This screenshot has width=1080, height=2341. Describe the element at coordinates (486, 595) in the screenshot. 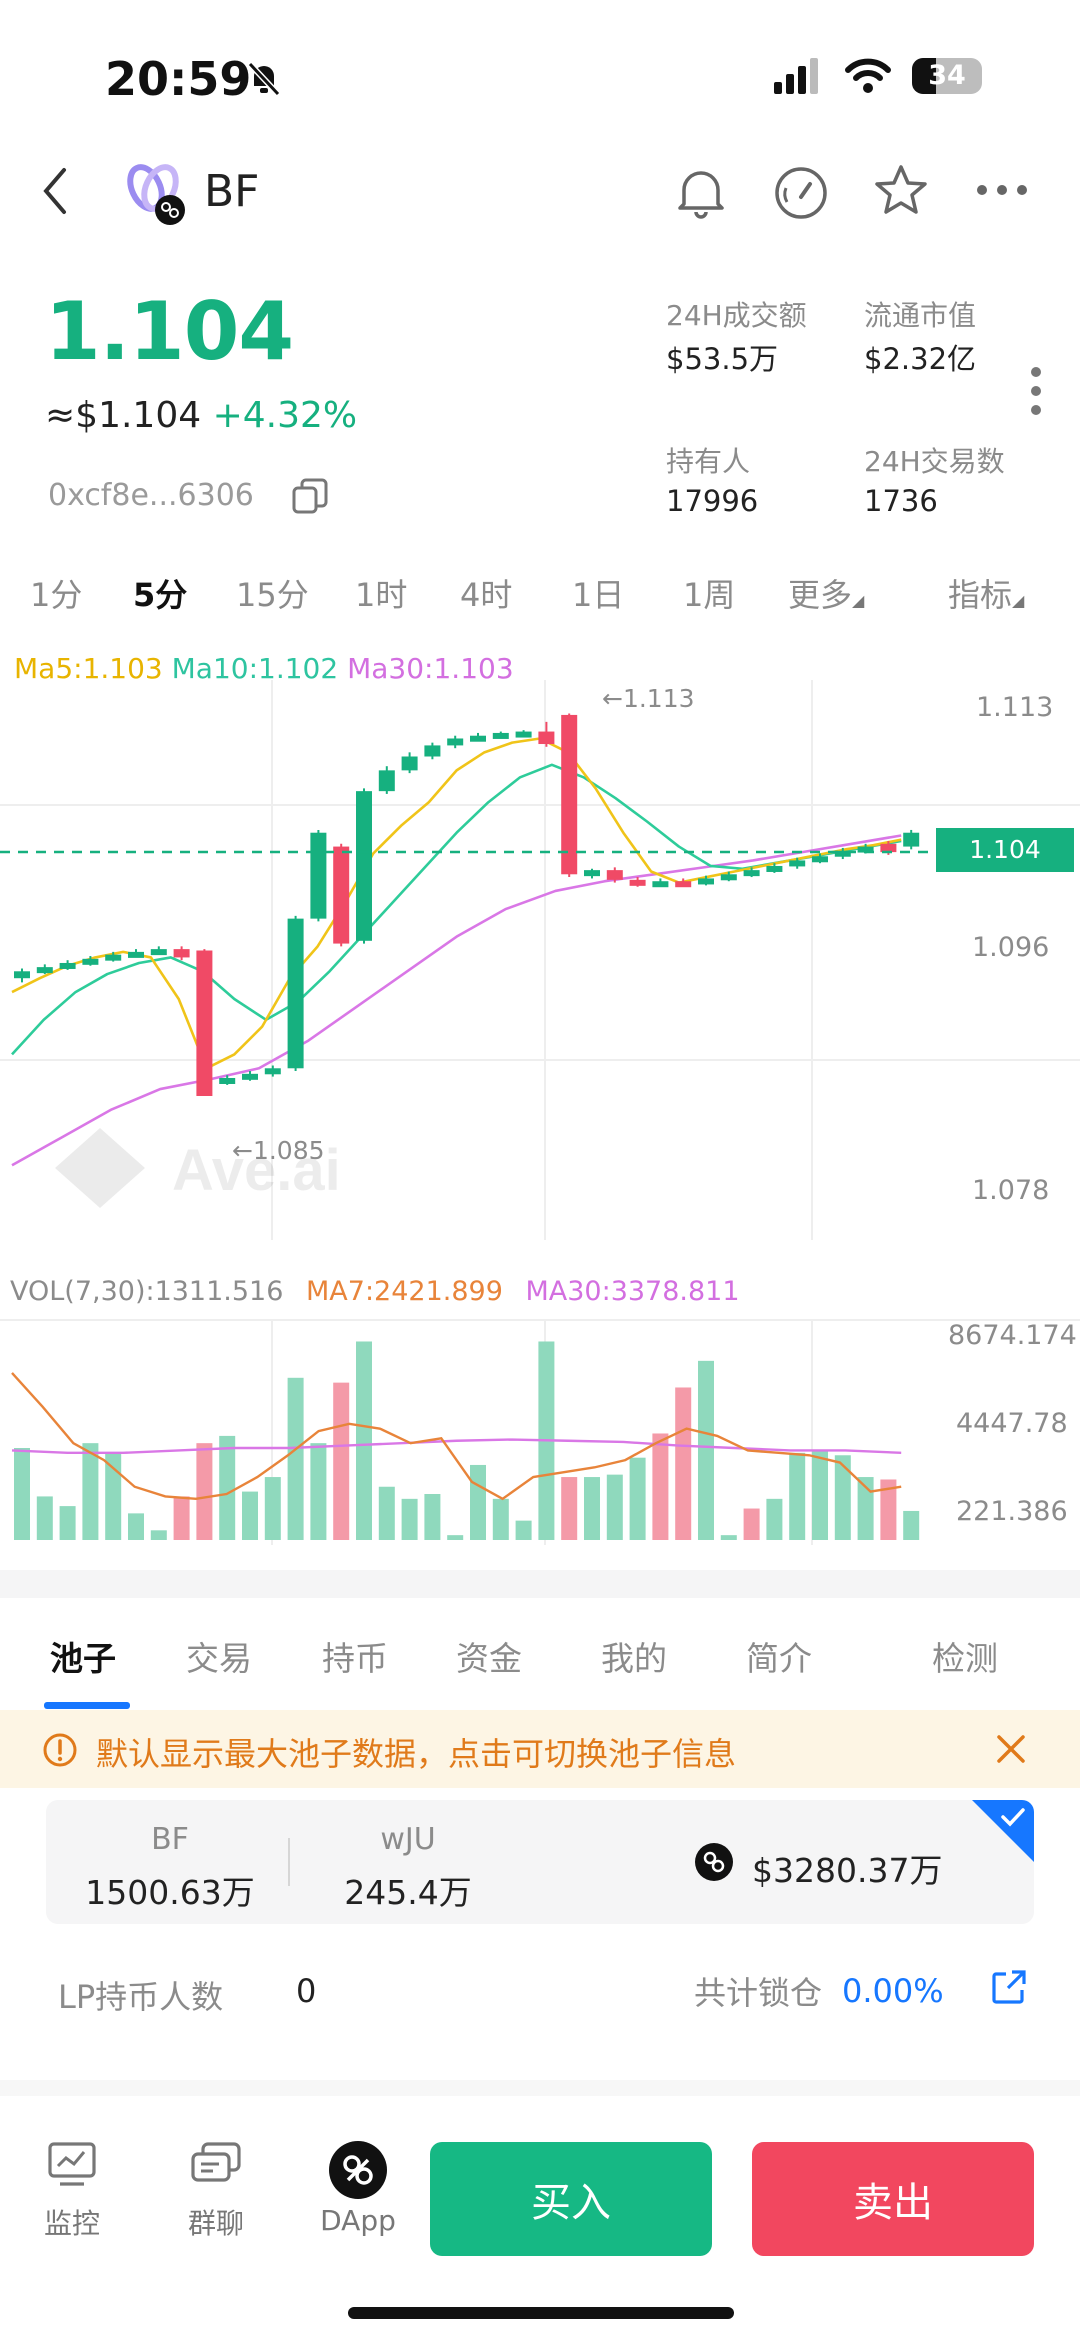

I see `timeframe-4h: 4时` at that location.